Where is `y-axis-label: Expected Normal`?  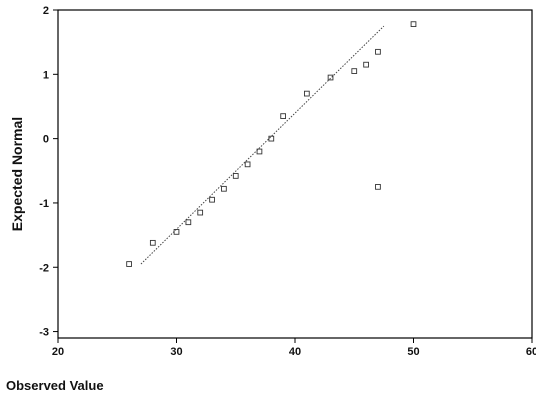 y-axis-label: Expected Normal is located at coordinates (17, 174).